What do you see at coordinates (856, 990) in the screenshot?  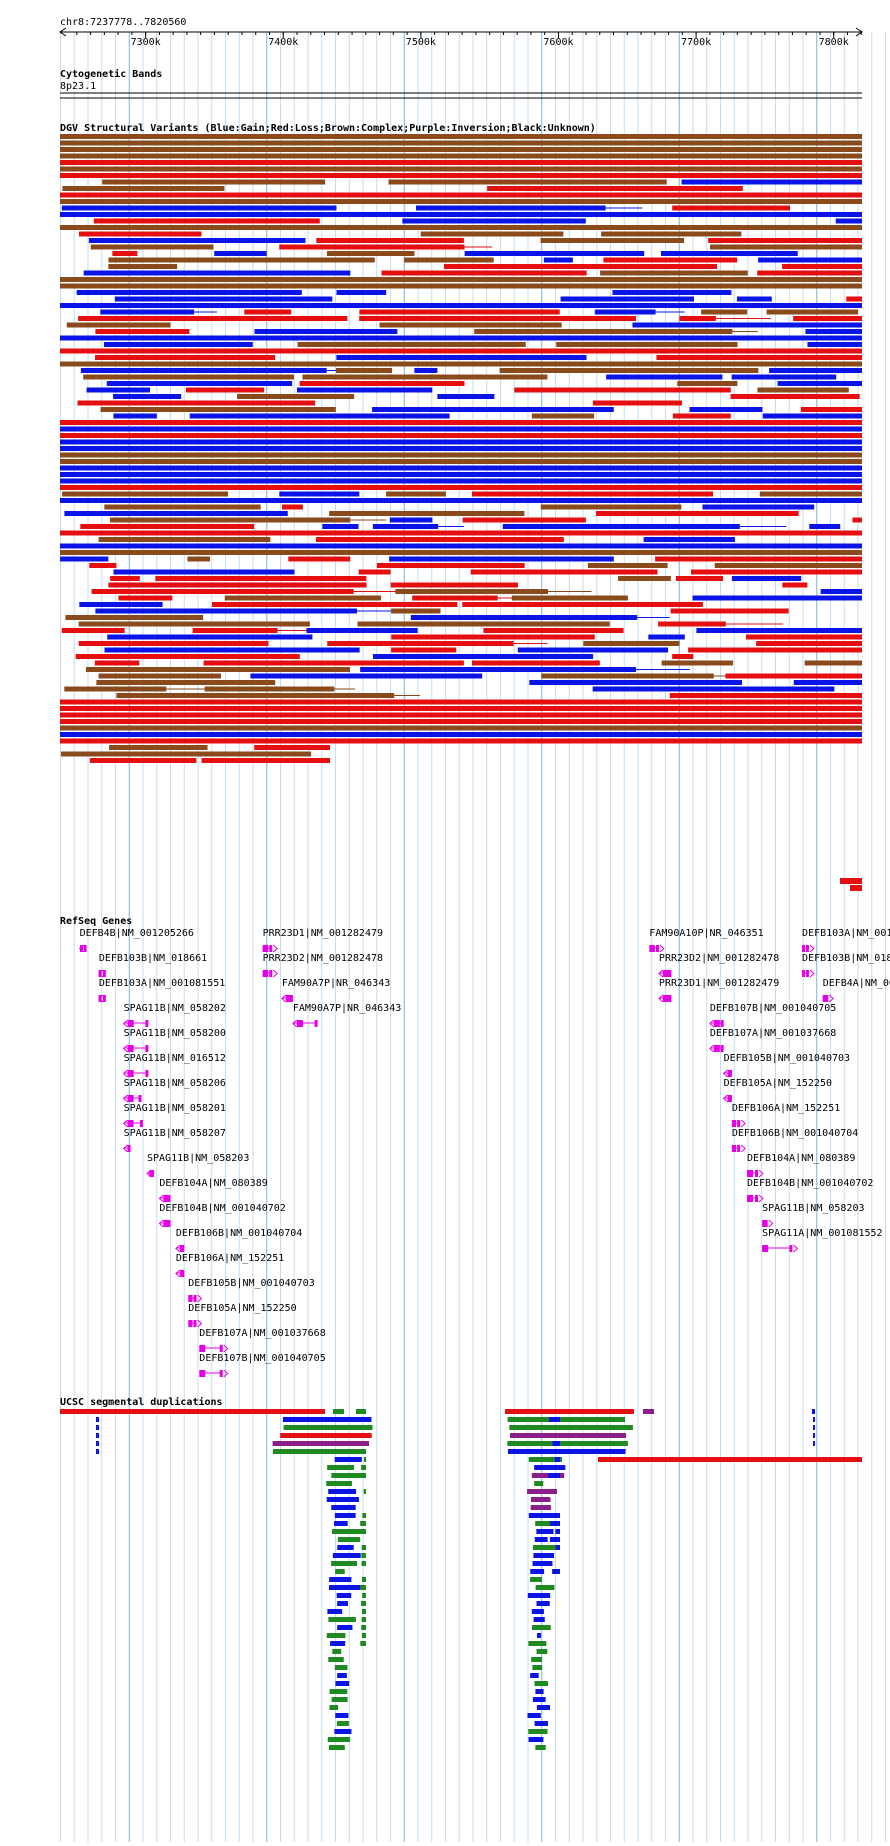 I see `refseq-gene: DEFB4A|NM_00` at bounding box center [856, 990].